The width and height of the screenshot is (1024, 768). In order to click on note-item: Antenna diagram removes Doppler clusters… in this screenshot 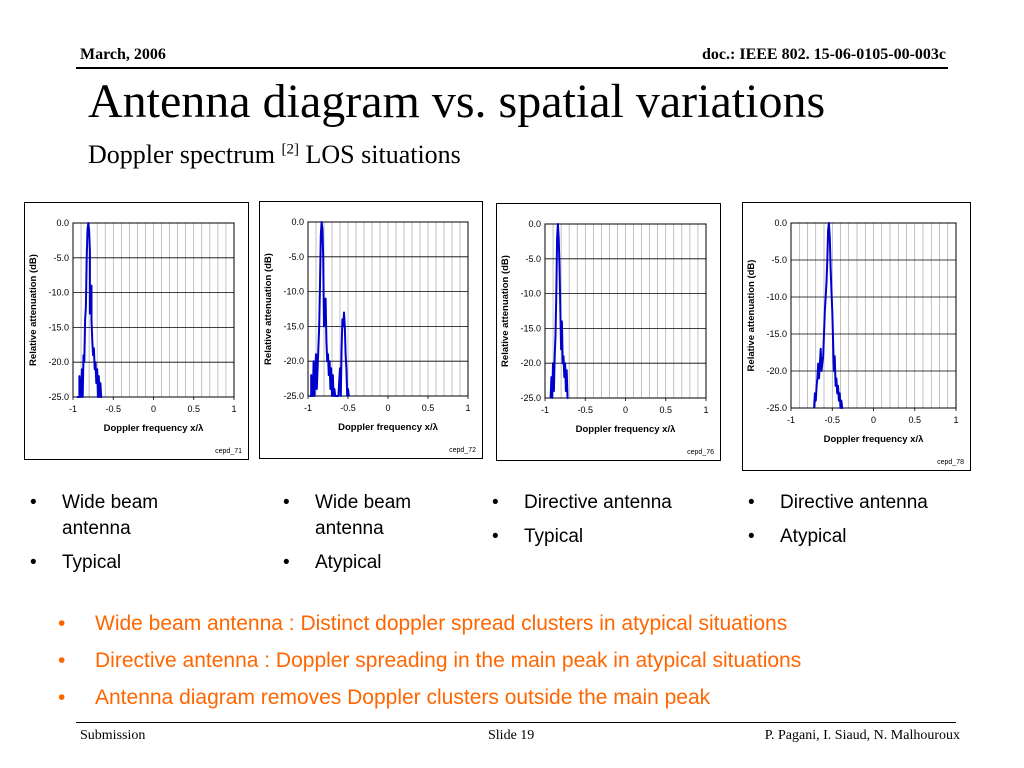, I will do `click(429, 698)`.